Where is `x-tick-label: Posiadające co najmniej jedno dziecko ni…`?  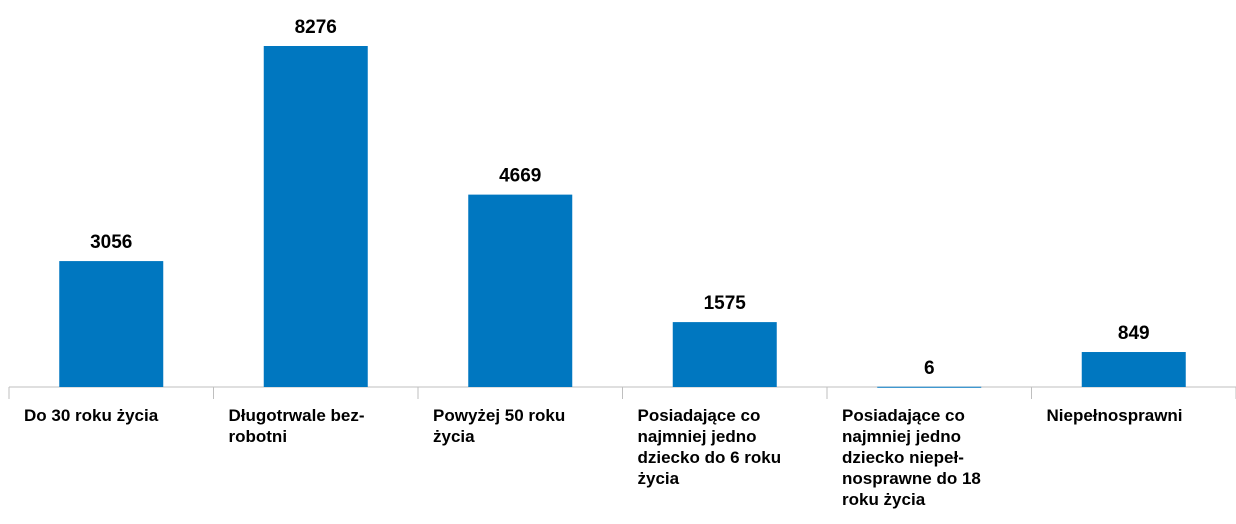
x-tick-label: Posiadające co najmniej jedno dziecko ni… is located at coordinates (911, 457).